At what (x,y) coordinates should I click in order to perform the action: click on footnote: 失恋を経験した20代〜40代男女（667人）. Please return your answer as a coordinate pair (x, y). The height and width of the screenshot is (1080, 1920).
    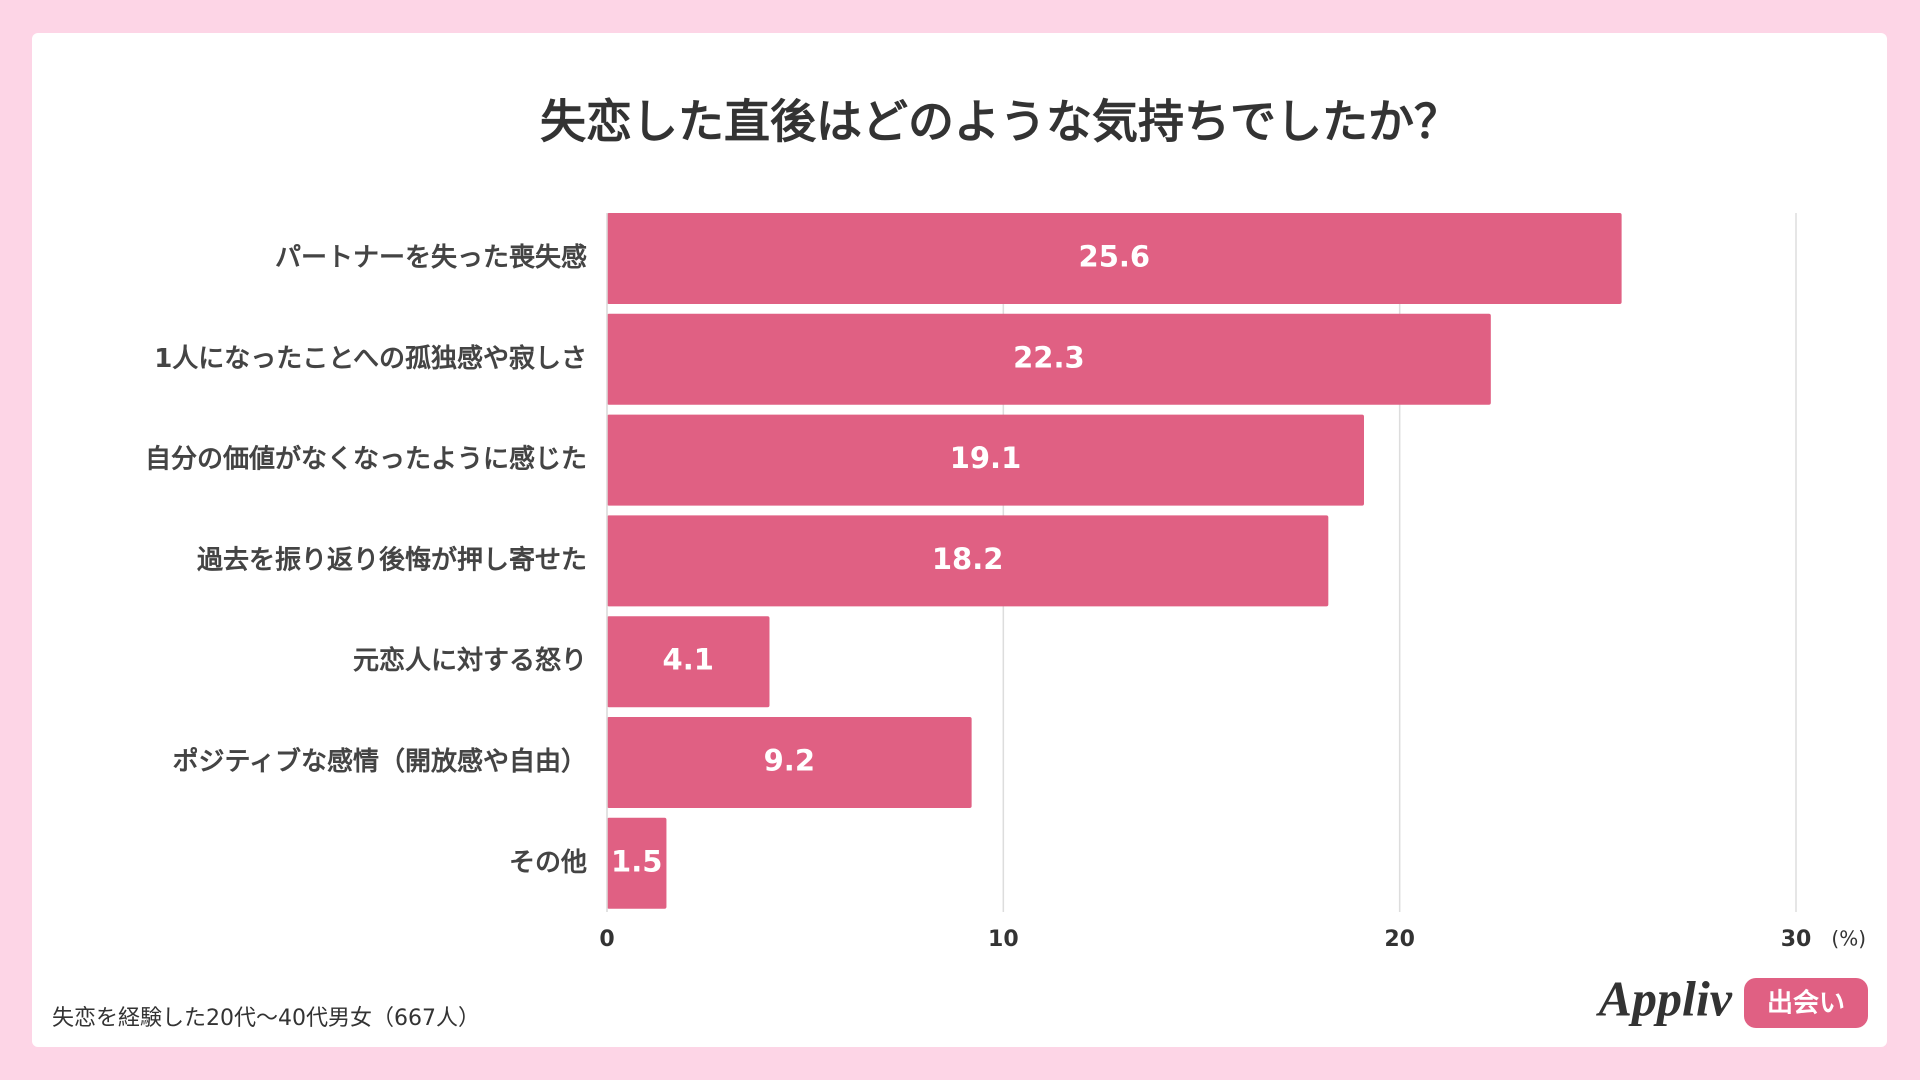
    Looking at the image, I should click on (266, 1018).